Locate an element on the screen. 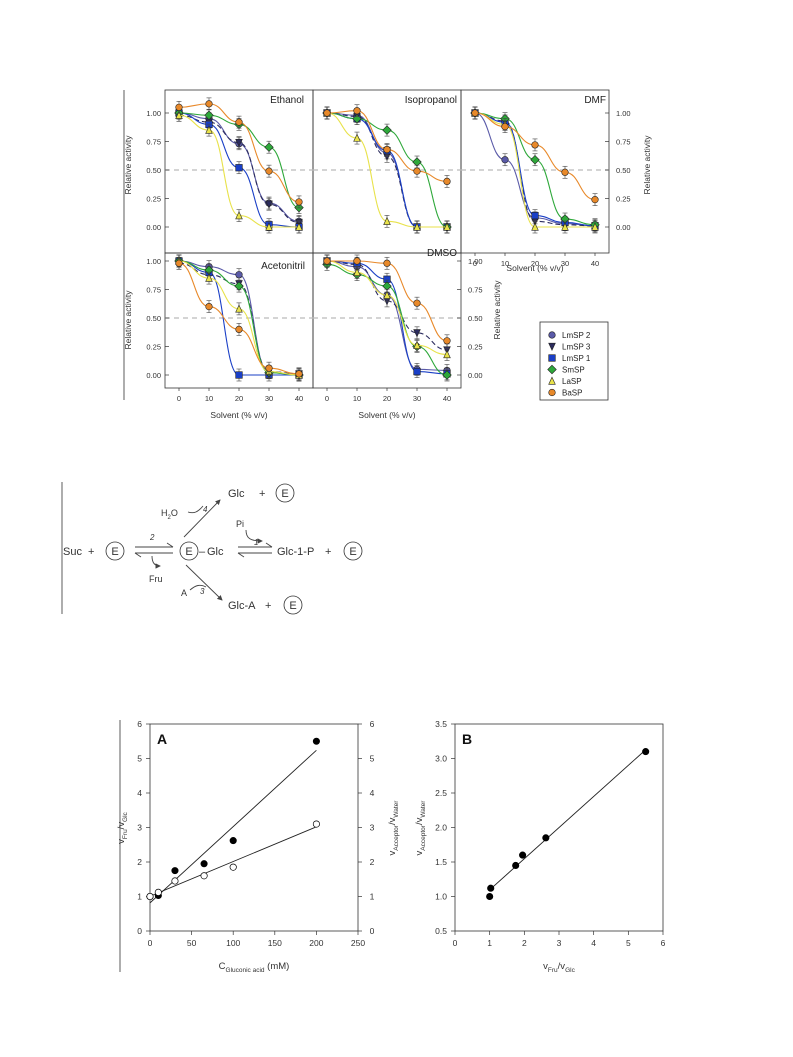 The image size is (793, 1057). step3-number: 3 is located at coordinates (202, 591).